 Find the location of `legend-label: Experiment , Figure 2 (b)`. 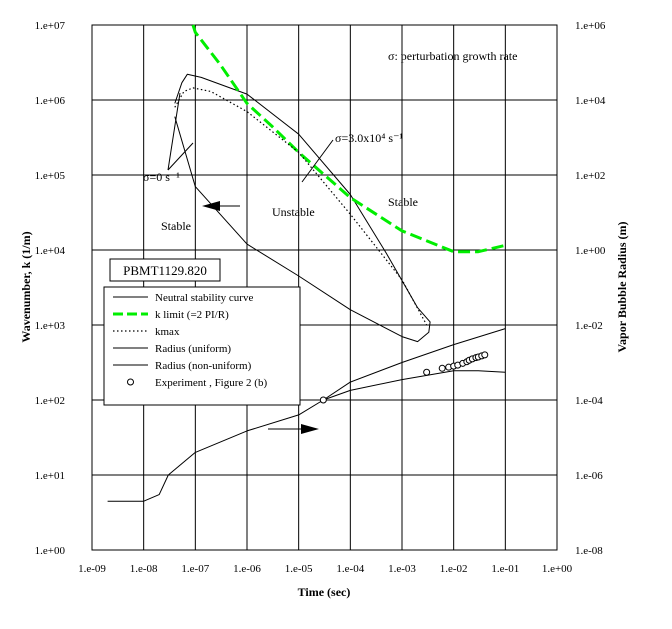

legend-label: Experiment , Figure 2 (b) is located at coordinates (211, 383).